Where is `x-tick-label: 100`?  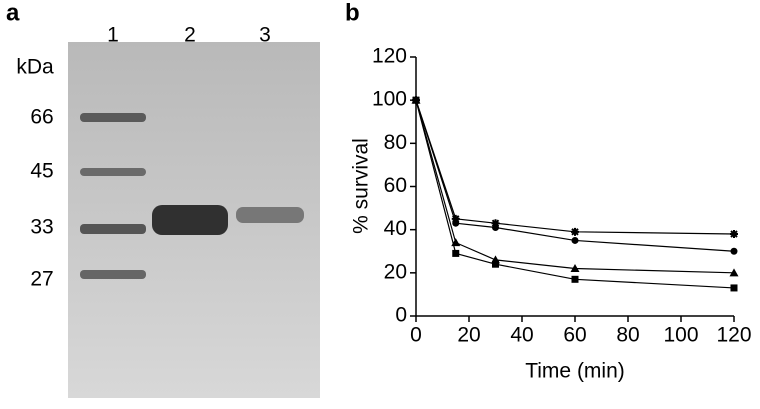 x-tick-label: 100 is located at coordinates (680, 335).